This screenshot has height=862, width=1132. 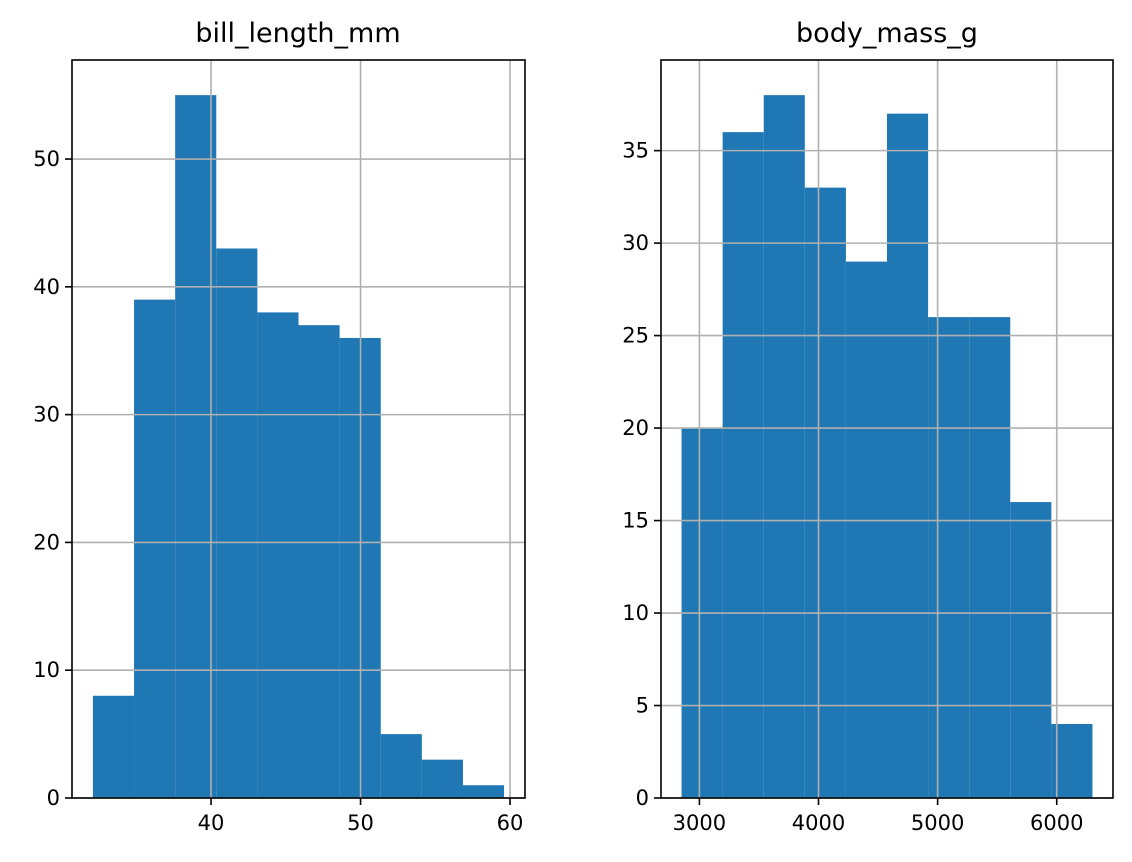 I want to click on y-tick-label: 5, so click(x=642, y=706).